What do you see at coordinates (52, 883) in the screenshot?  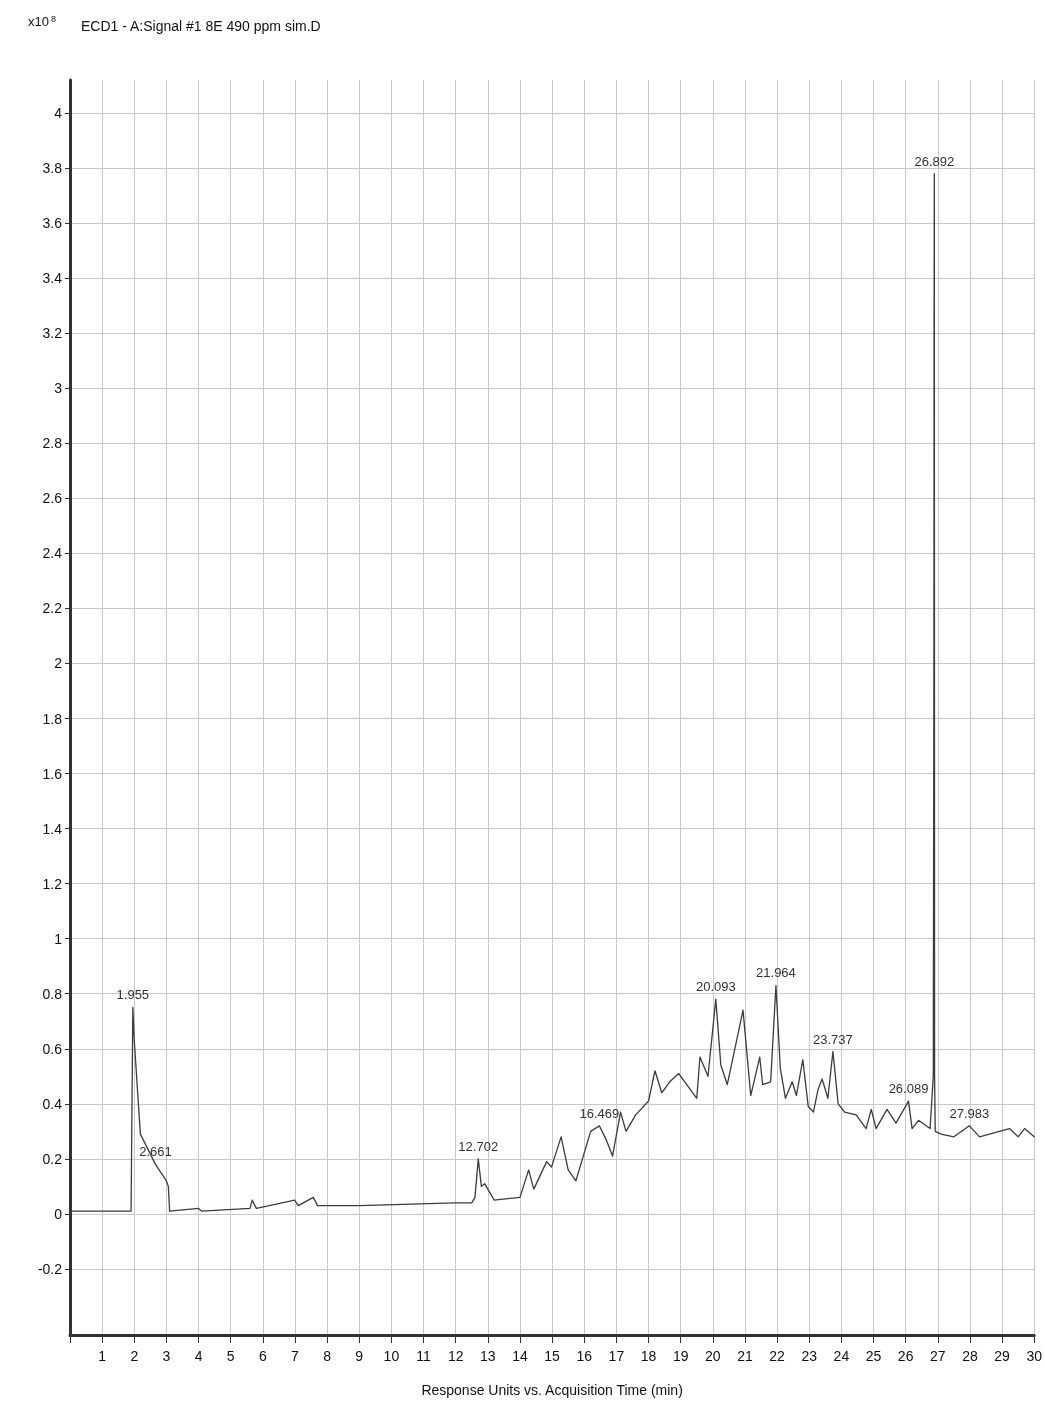 I see `y-tick-label: 1.2` at bounding box center [52, 883].